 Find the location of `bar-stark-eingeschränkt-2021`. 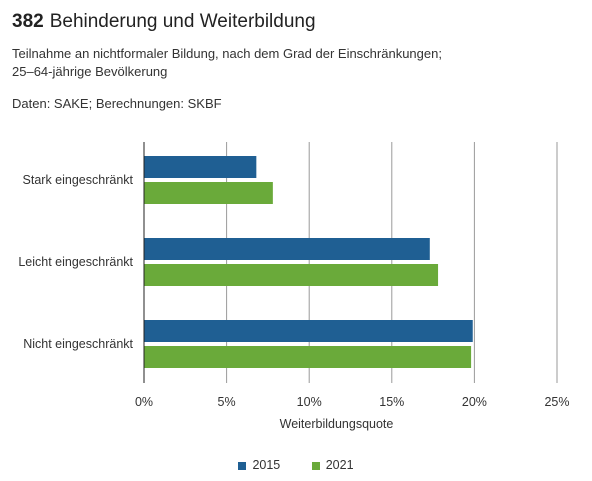

bar-stark-eingeschränkt-2021 is located at coordinates (208, 193).